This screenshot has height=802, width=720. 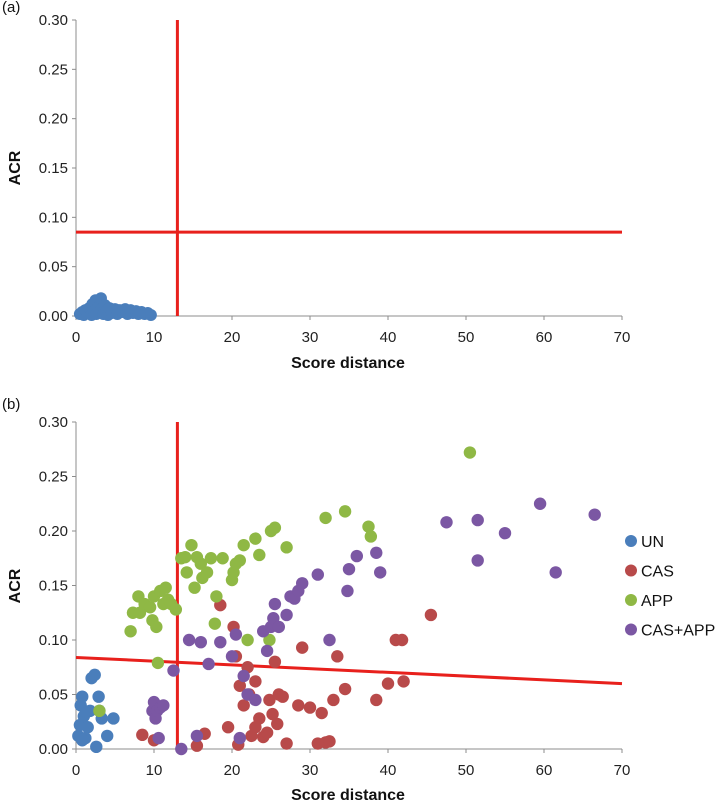 I want to click on panel-a-label: (a), so click(x=11, y=8).